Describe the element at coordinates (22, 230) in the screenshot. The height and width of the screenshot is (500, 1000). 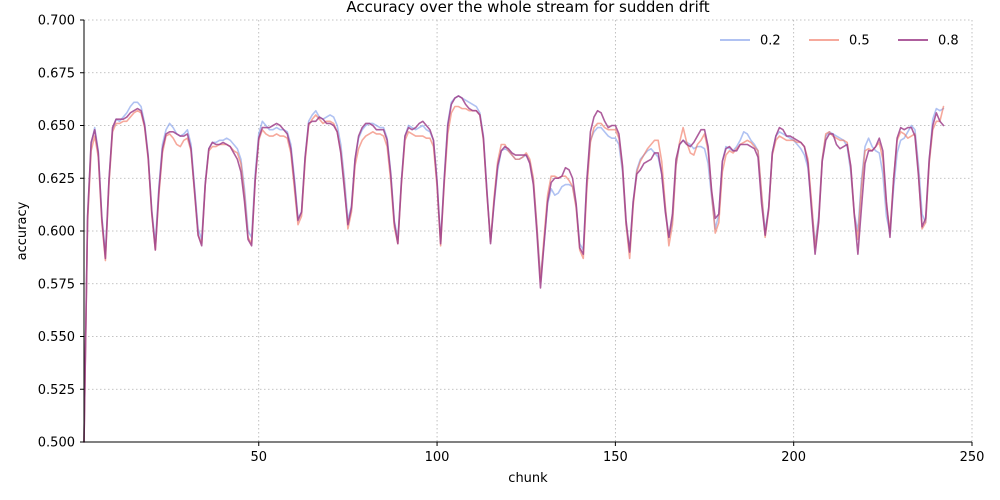
I see `y-axis-label: accuracy` at that location.